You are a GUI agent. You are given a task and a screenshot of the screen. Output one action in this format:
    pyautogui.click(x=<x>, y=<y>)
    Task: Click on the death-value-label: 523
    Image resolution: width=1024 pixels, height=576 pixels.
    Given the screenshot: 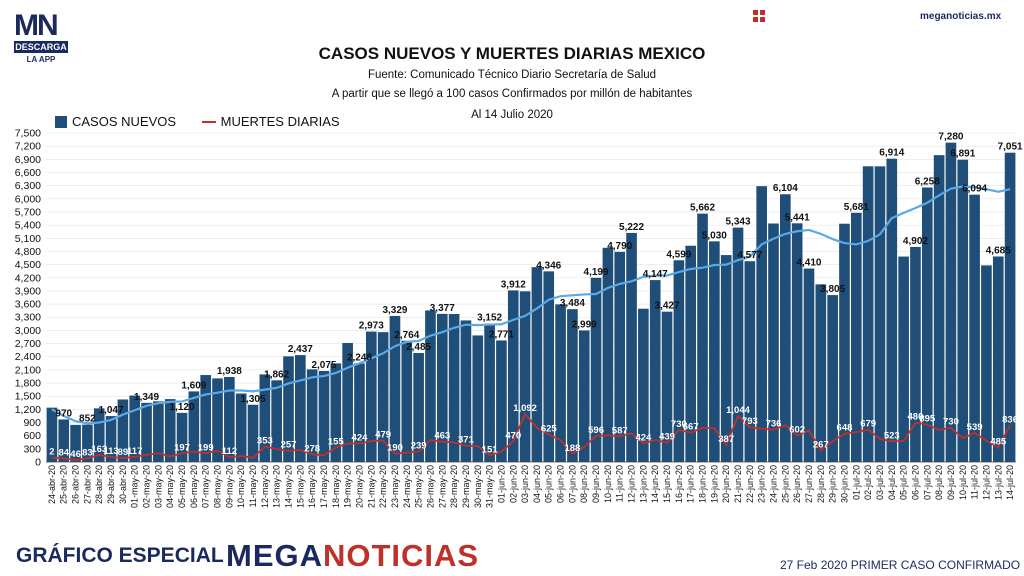 What is the action you would take?
    pyautogui.click(x=892, y=435)
    